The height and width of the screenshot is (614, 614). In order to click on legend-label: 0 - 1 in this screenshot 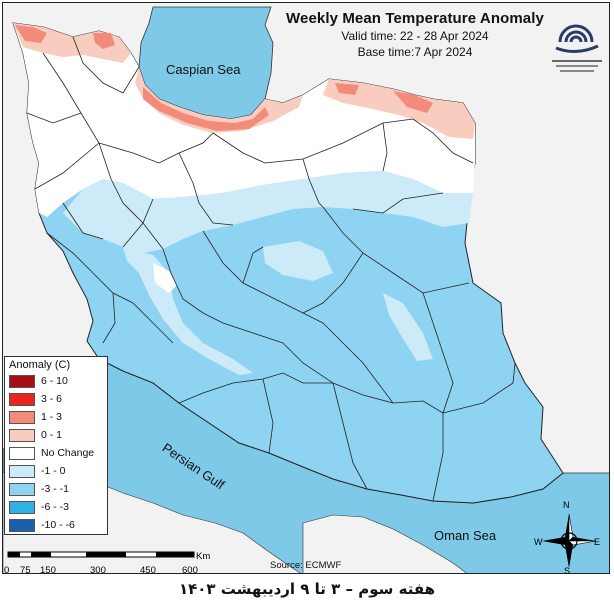, I will do `click(52, 435)`.